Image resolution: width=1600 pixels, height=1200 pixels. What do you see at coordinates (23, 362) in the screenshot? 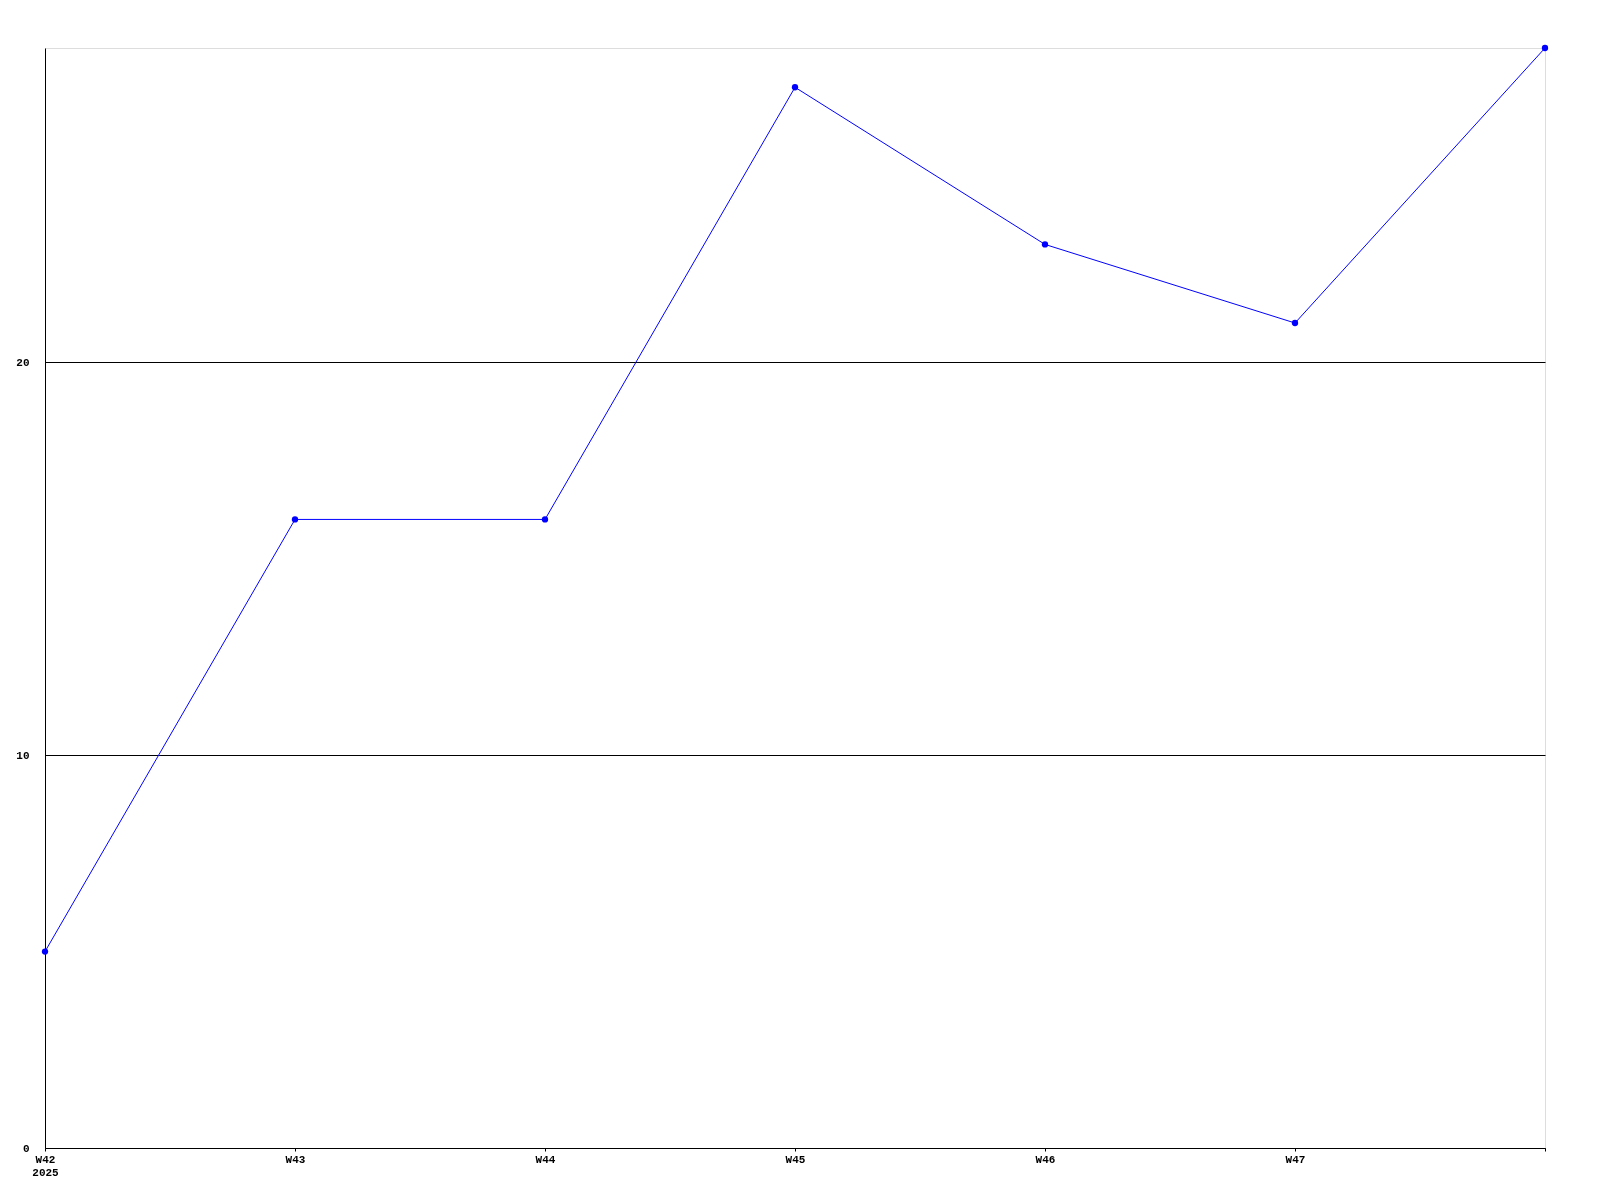
I see `y-tick-label: 20` at bounding box center [23, 362].